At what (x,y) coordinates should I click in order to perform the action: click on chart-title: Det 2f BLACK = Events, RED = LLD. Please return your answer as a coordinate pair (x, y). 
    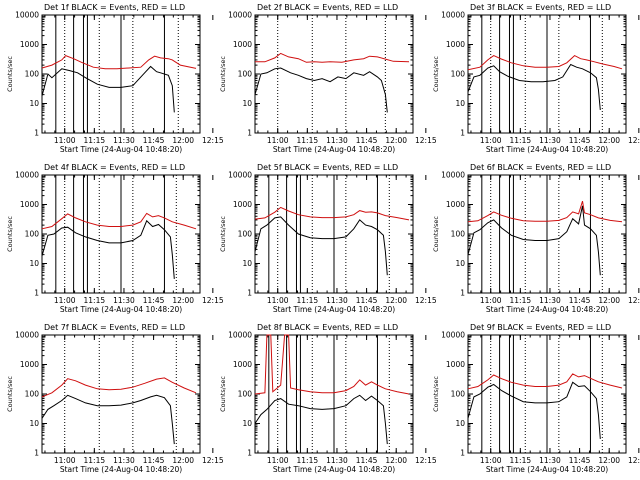
    Looking at the image, I should click on (327, 7).